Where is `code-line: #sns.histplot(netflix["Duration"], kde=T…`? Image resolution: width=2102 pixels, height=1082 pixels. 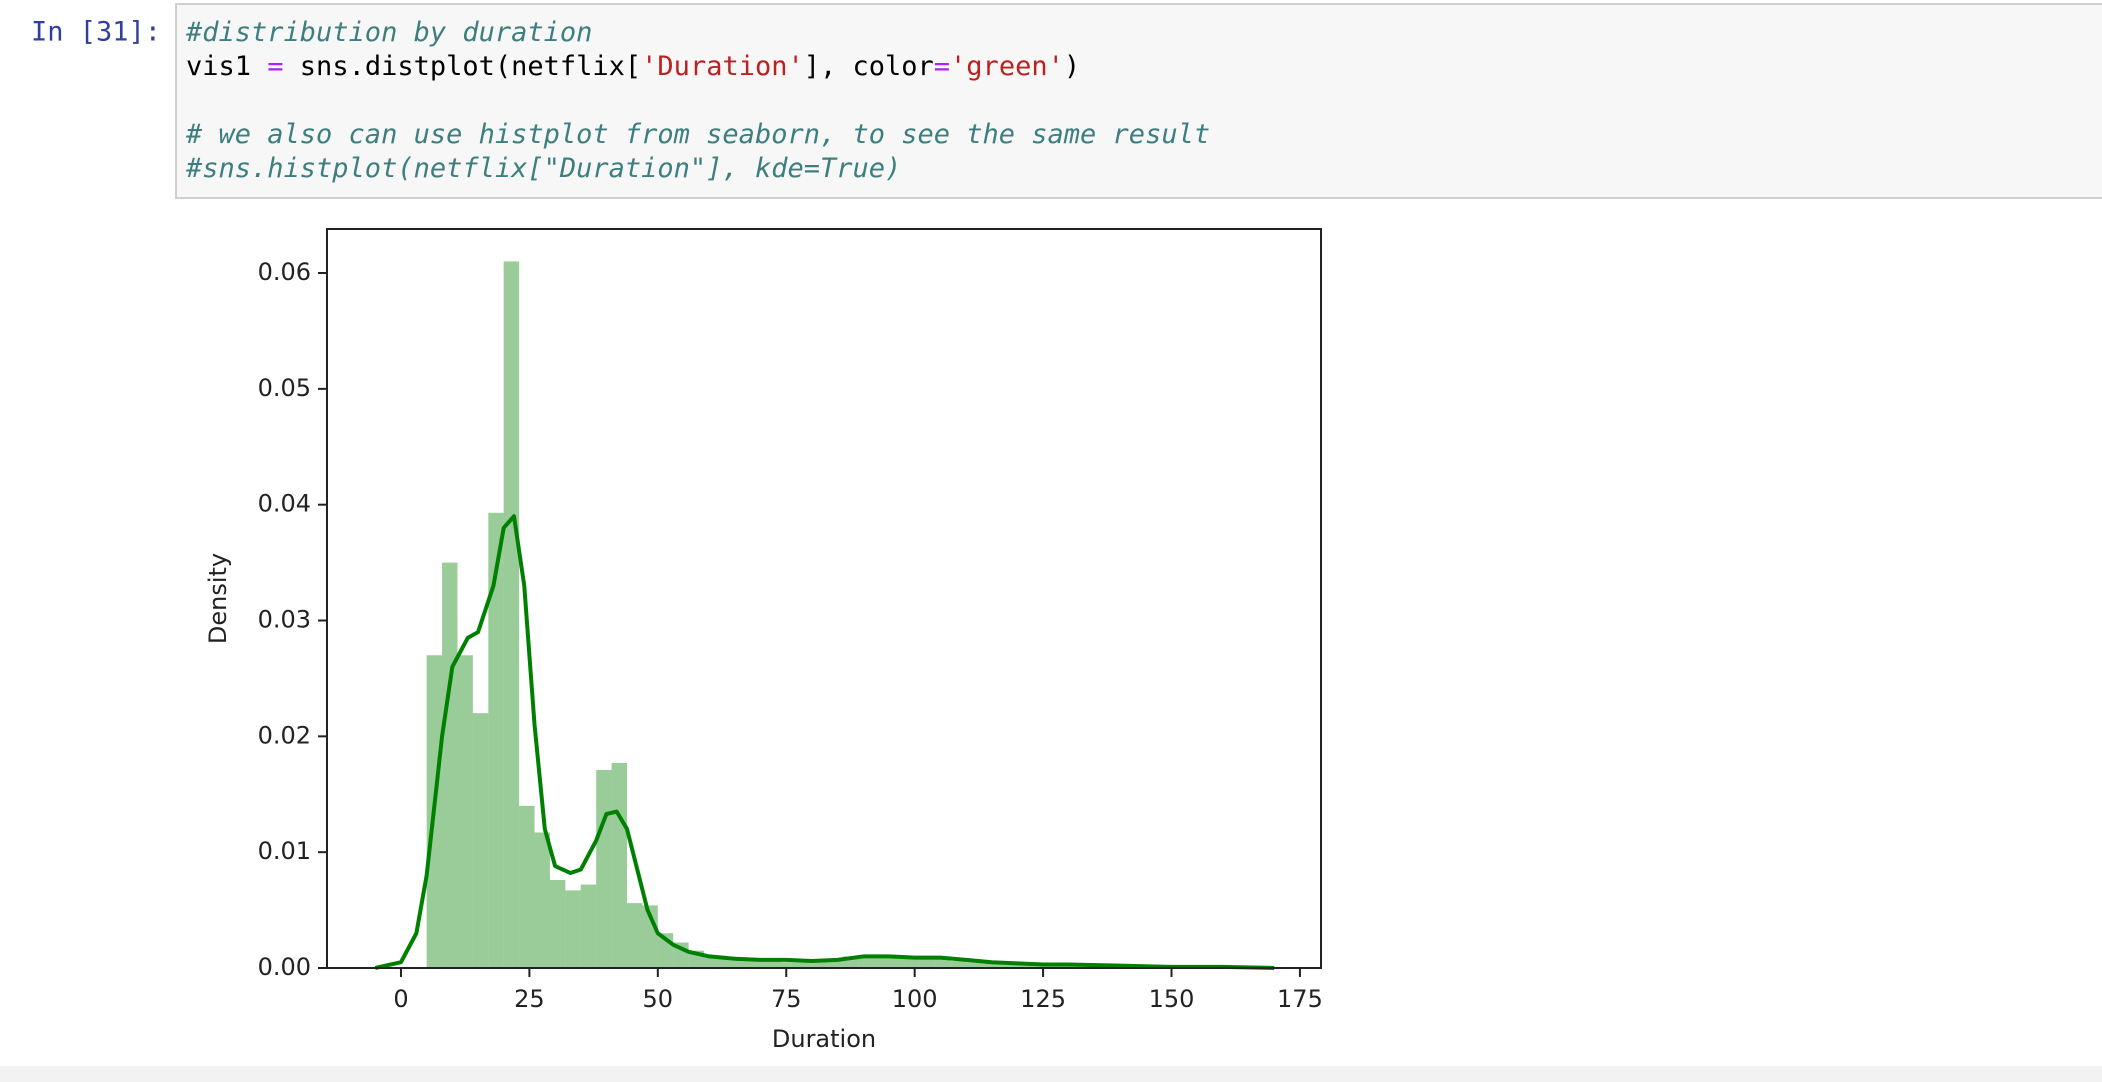 code-line: #sns.histplot(netflix["Duration"], kde=T… is located at coordinates (543, 168).